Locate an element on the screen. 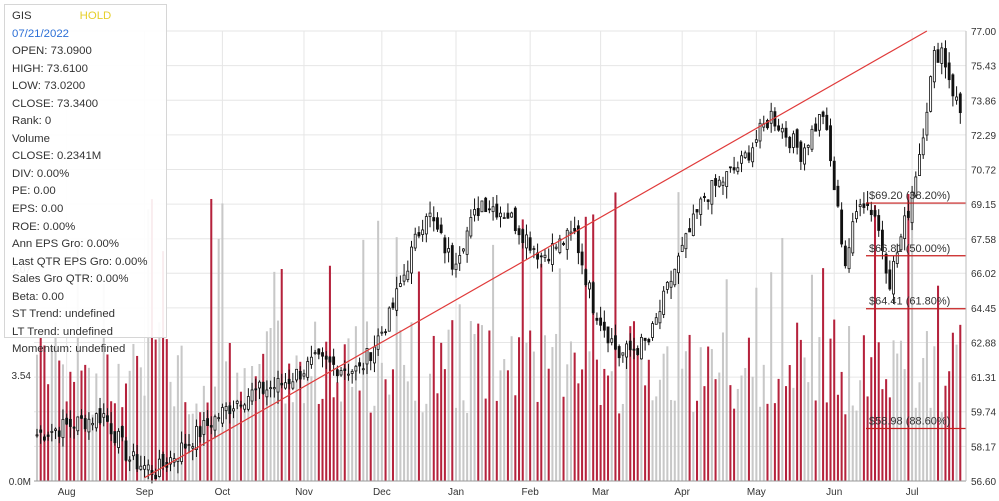  month-tick-label: Jun is located at coordinates (834, 492).